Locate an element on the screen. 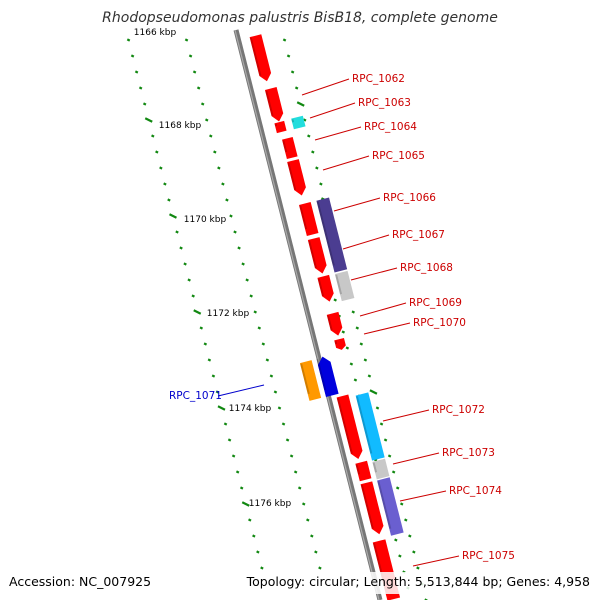 Image resolution: width=600 pixels, height=600 pixels. kbp-label: 1170 kbp is located at coordinates (205, 220).